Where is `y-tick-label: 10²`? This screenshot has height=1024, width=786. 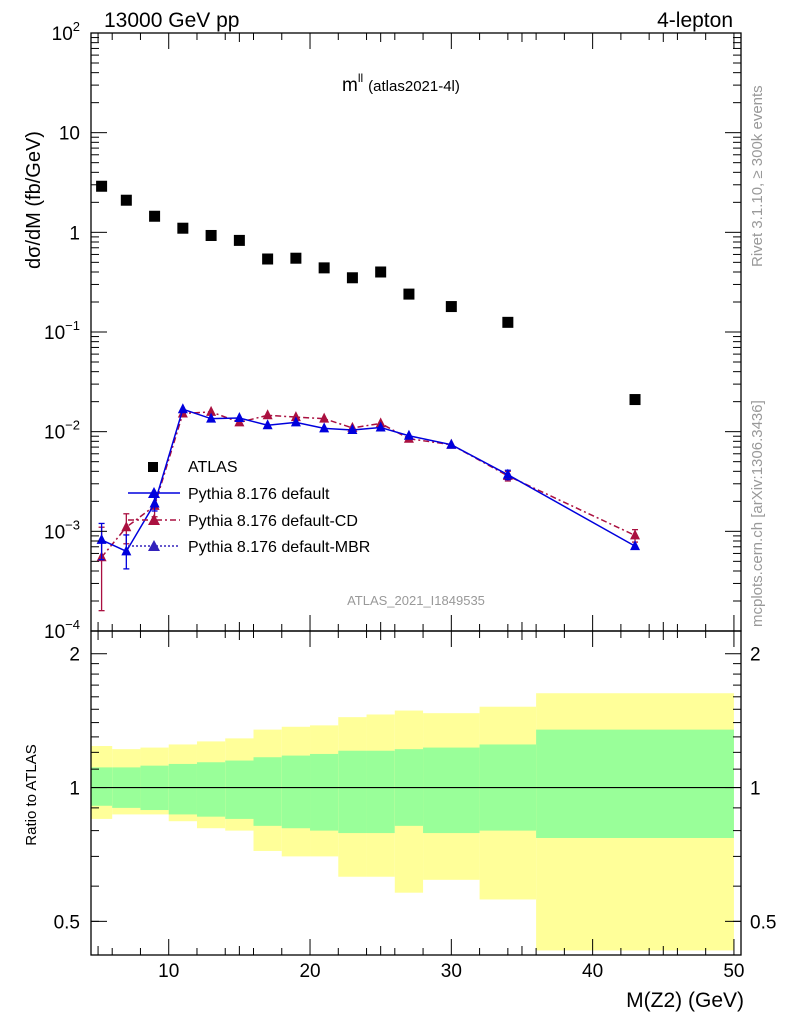 y-tick-label: 10² is located at coordinates (66, 32).